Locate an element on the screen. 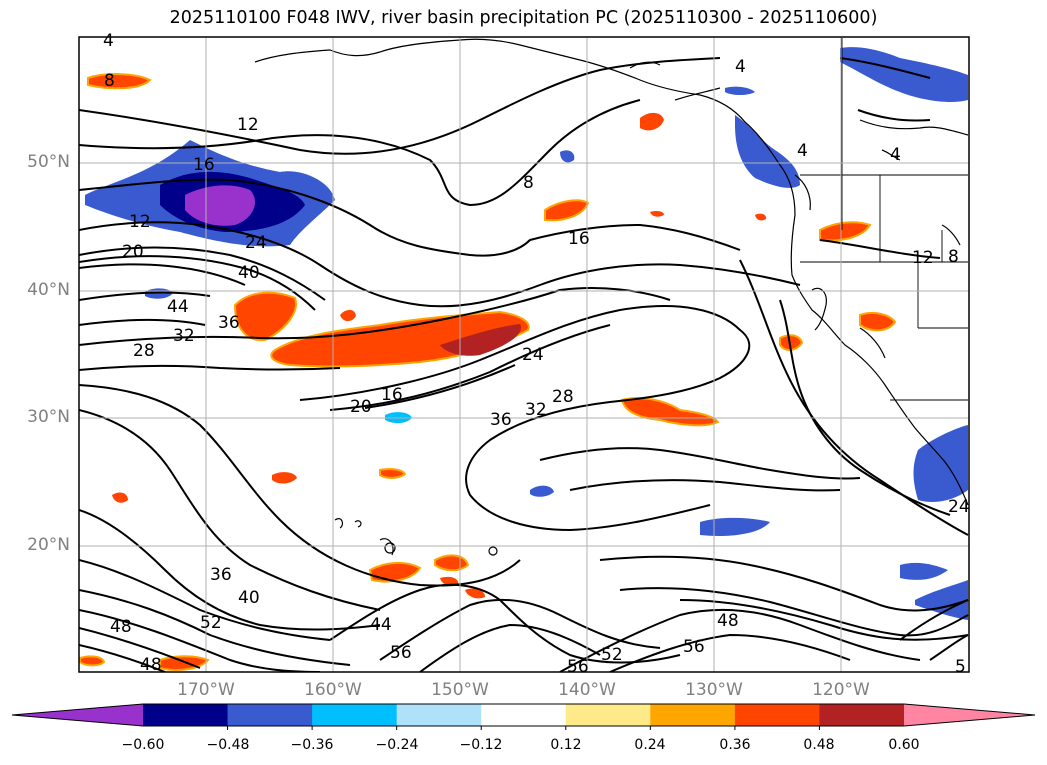 This screenshot has height=765, width=1047. colorbar-tick-label: 0.24 is located at coordinates (650, 745).